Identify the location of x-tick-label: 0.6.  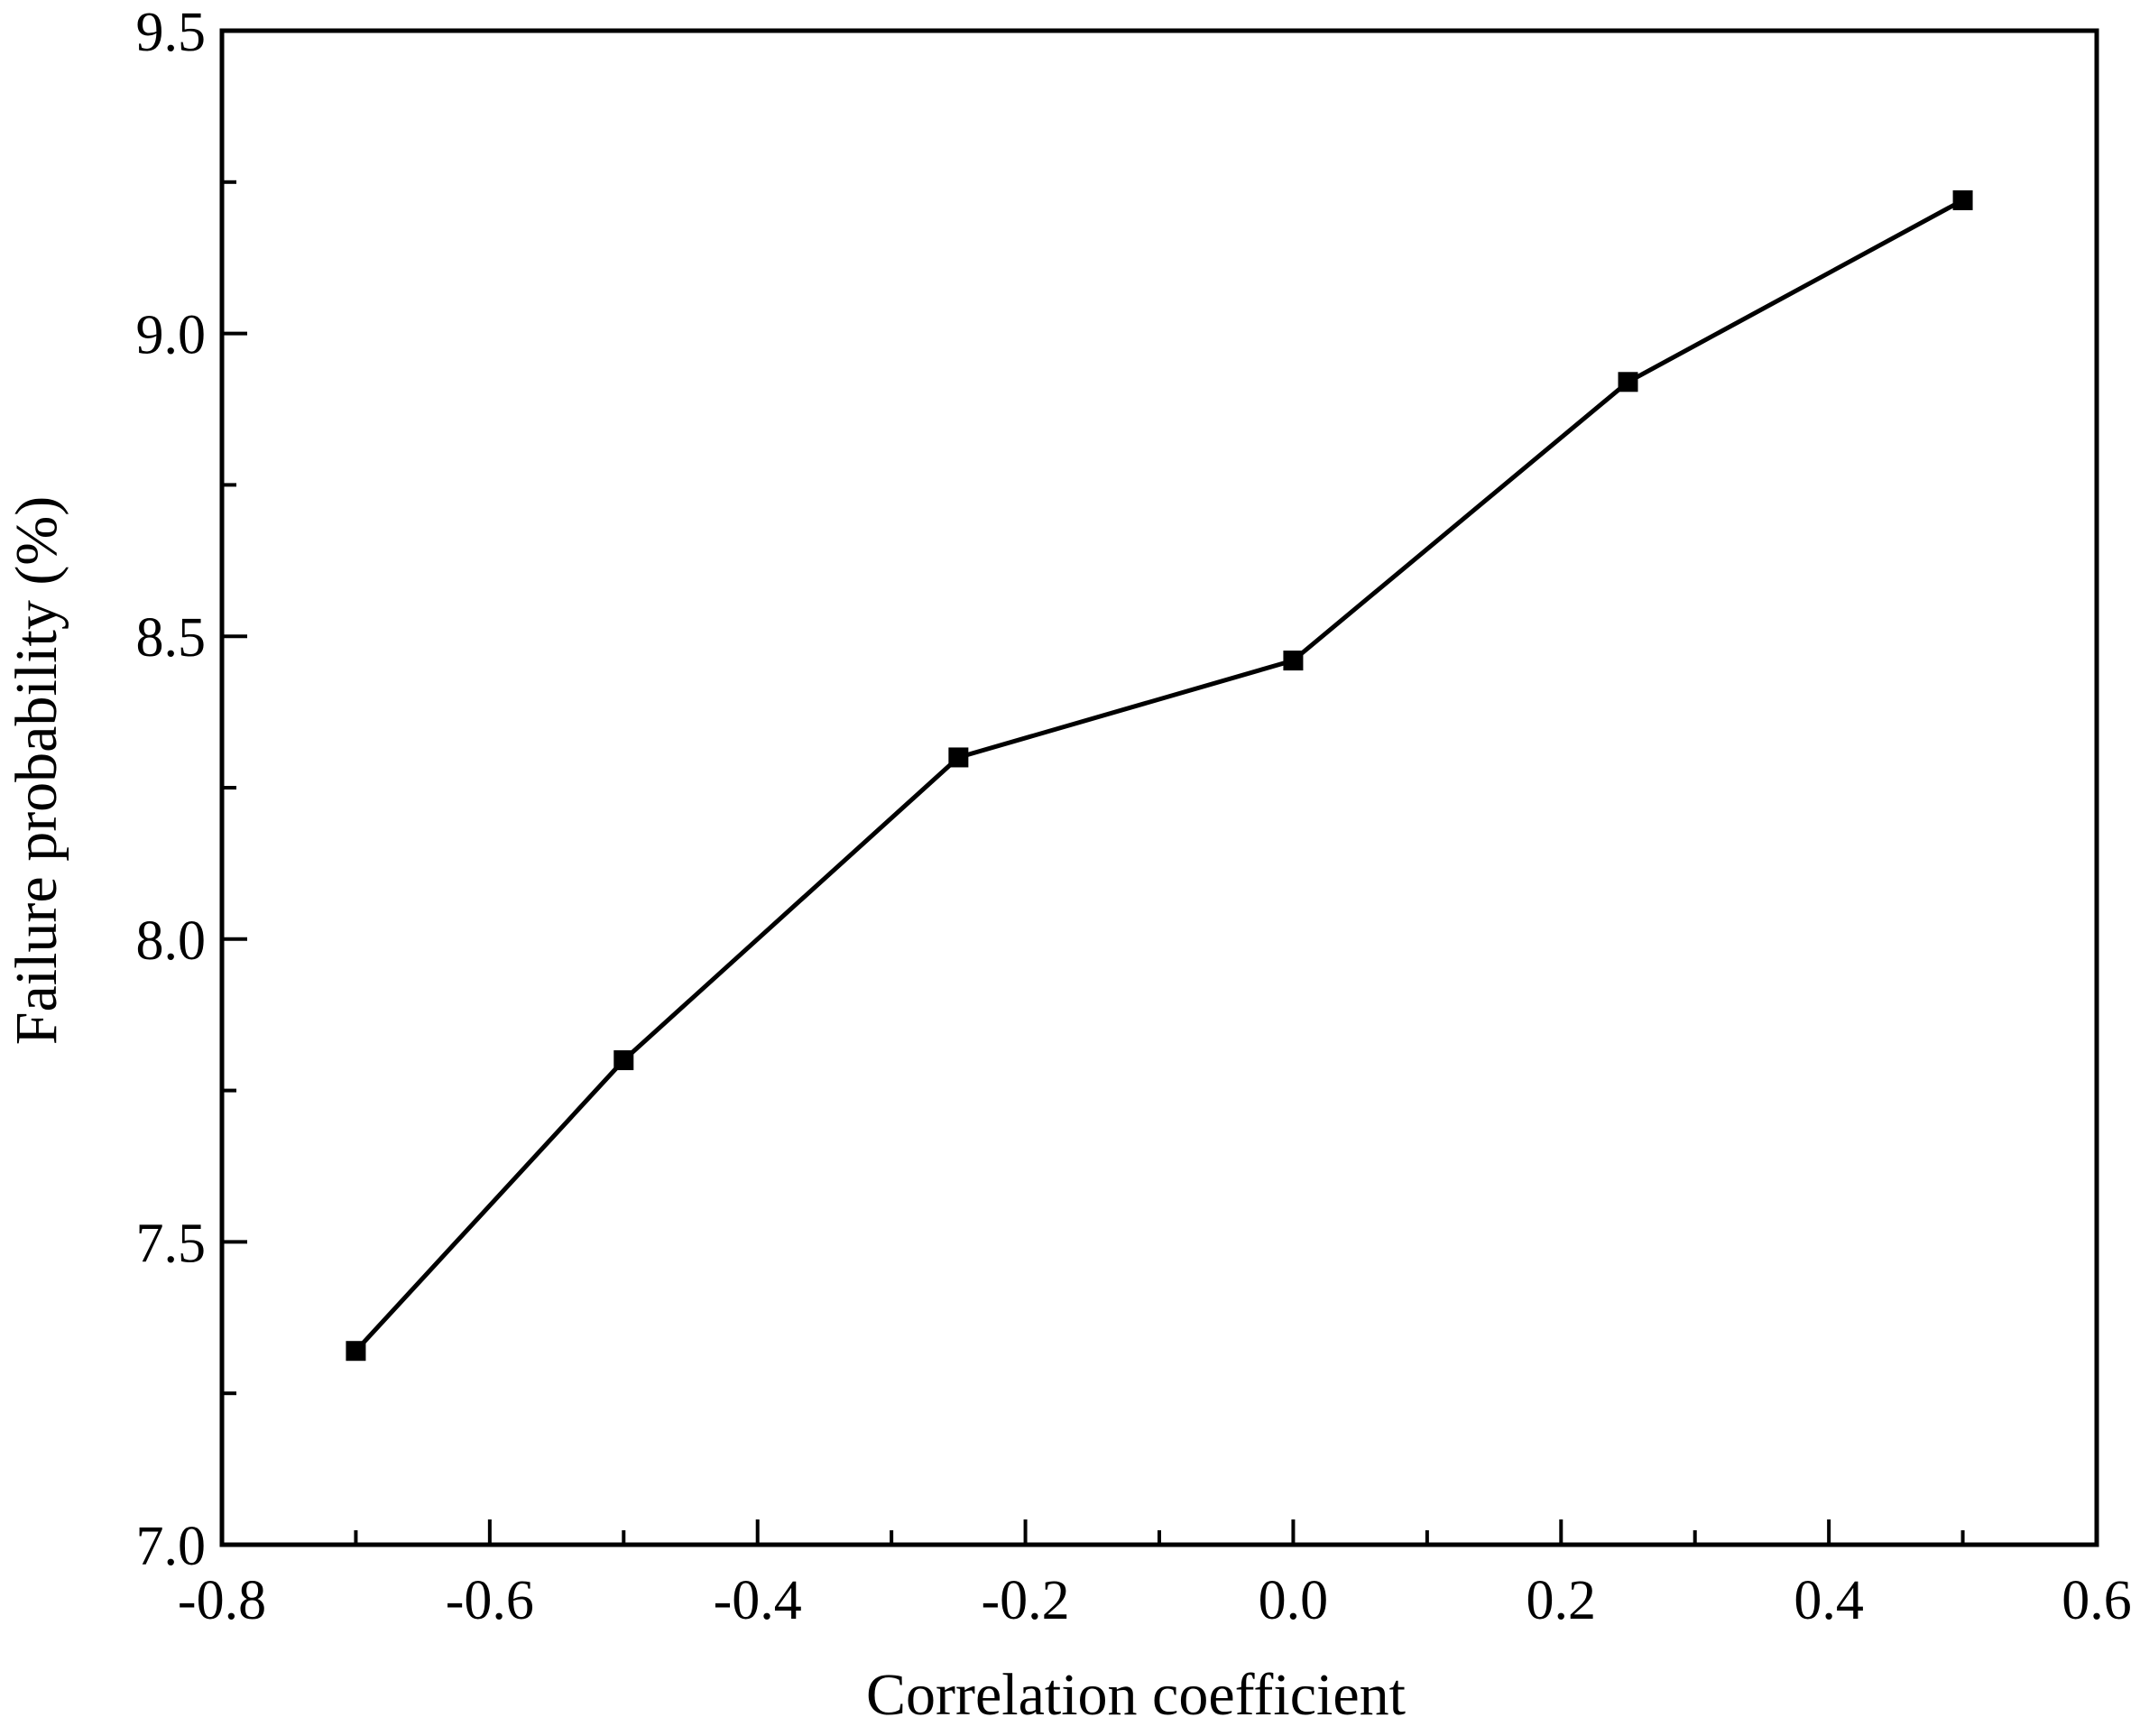
(2097, 1601).